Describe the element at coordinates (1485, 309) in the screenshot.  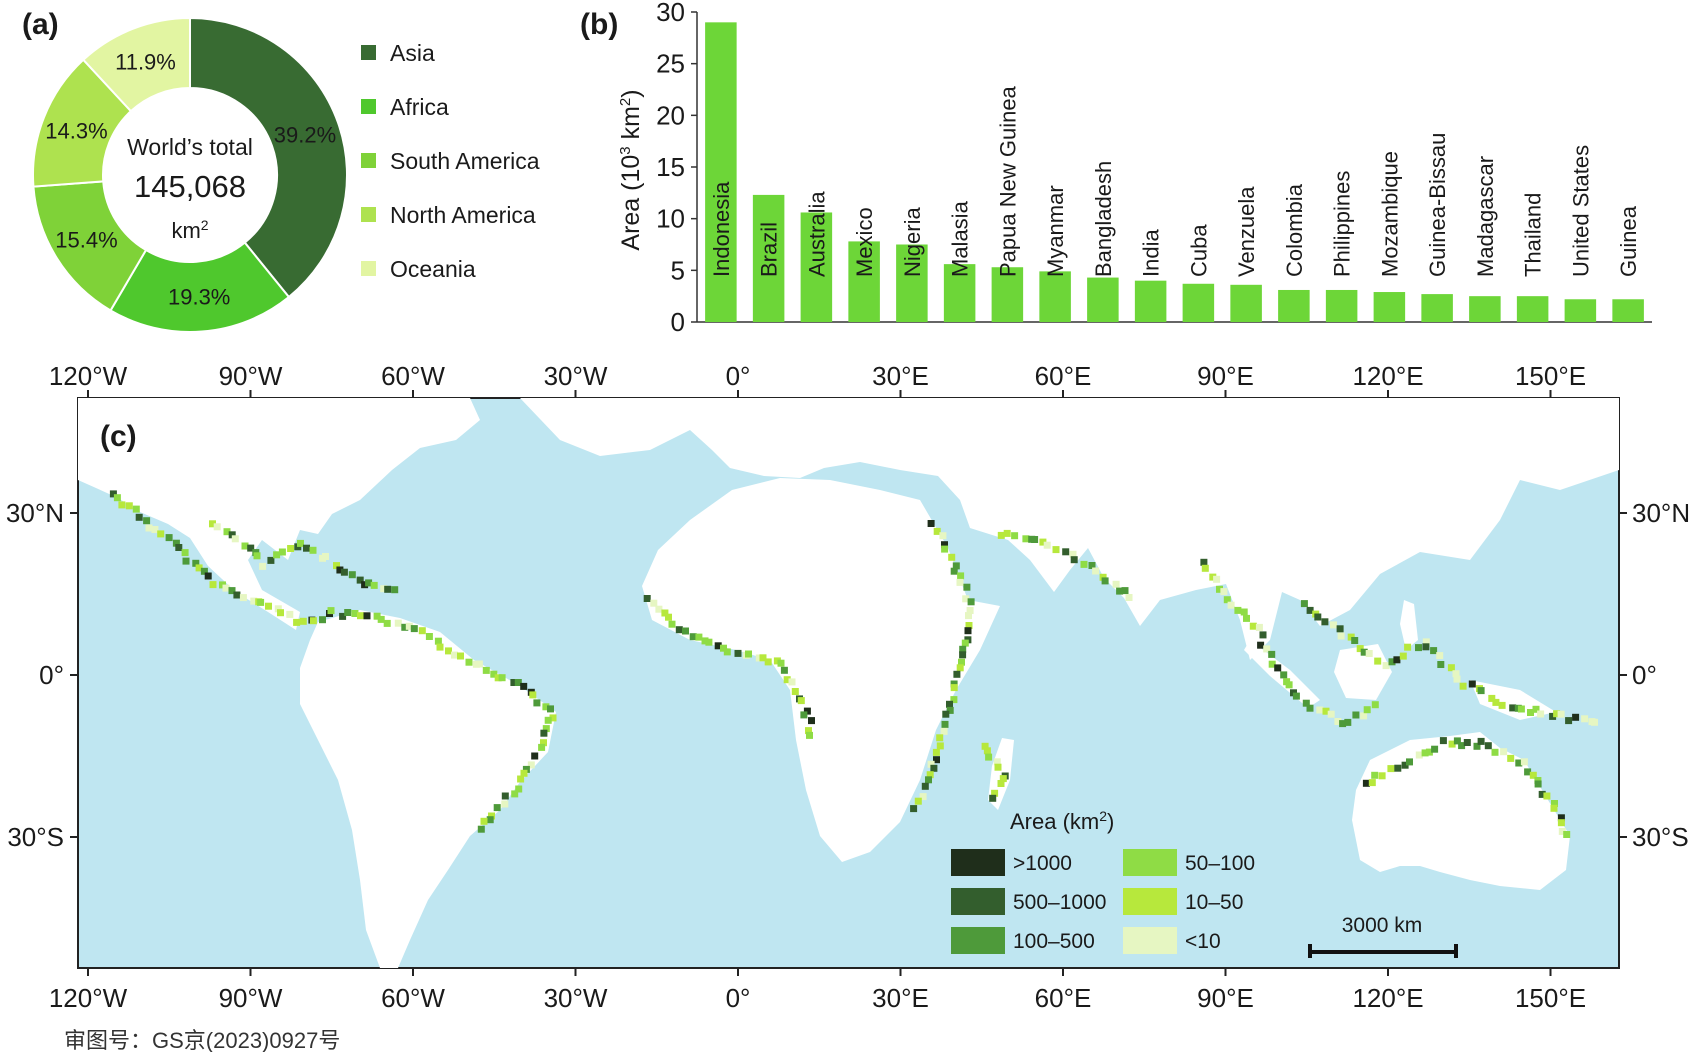
I see `bar-madagascar` at that location.